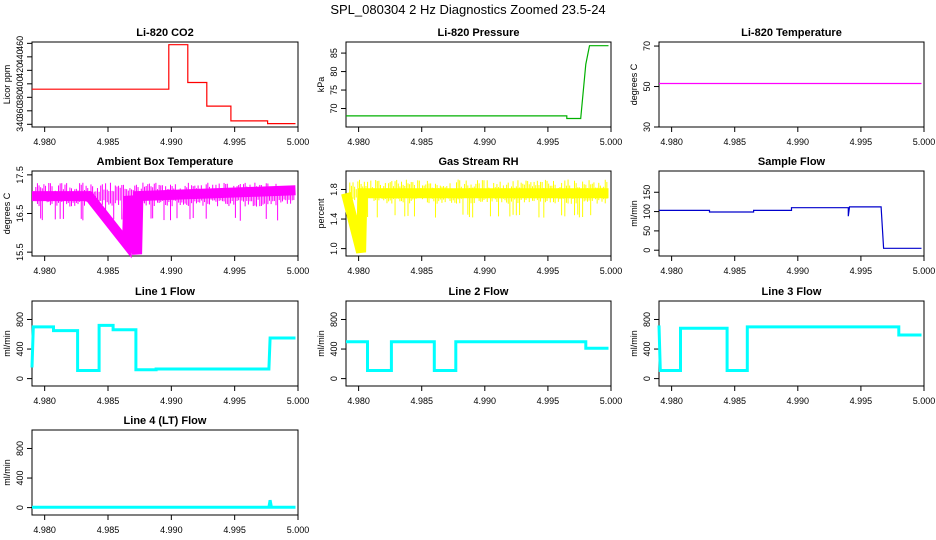 The height and width of the screenshot is (540, 936). I want to click on chart-3-ytick-label: 30, so click(647, 127).